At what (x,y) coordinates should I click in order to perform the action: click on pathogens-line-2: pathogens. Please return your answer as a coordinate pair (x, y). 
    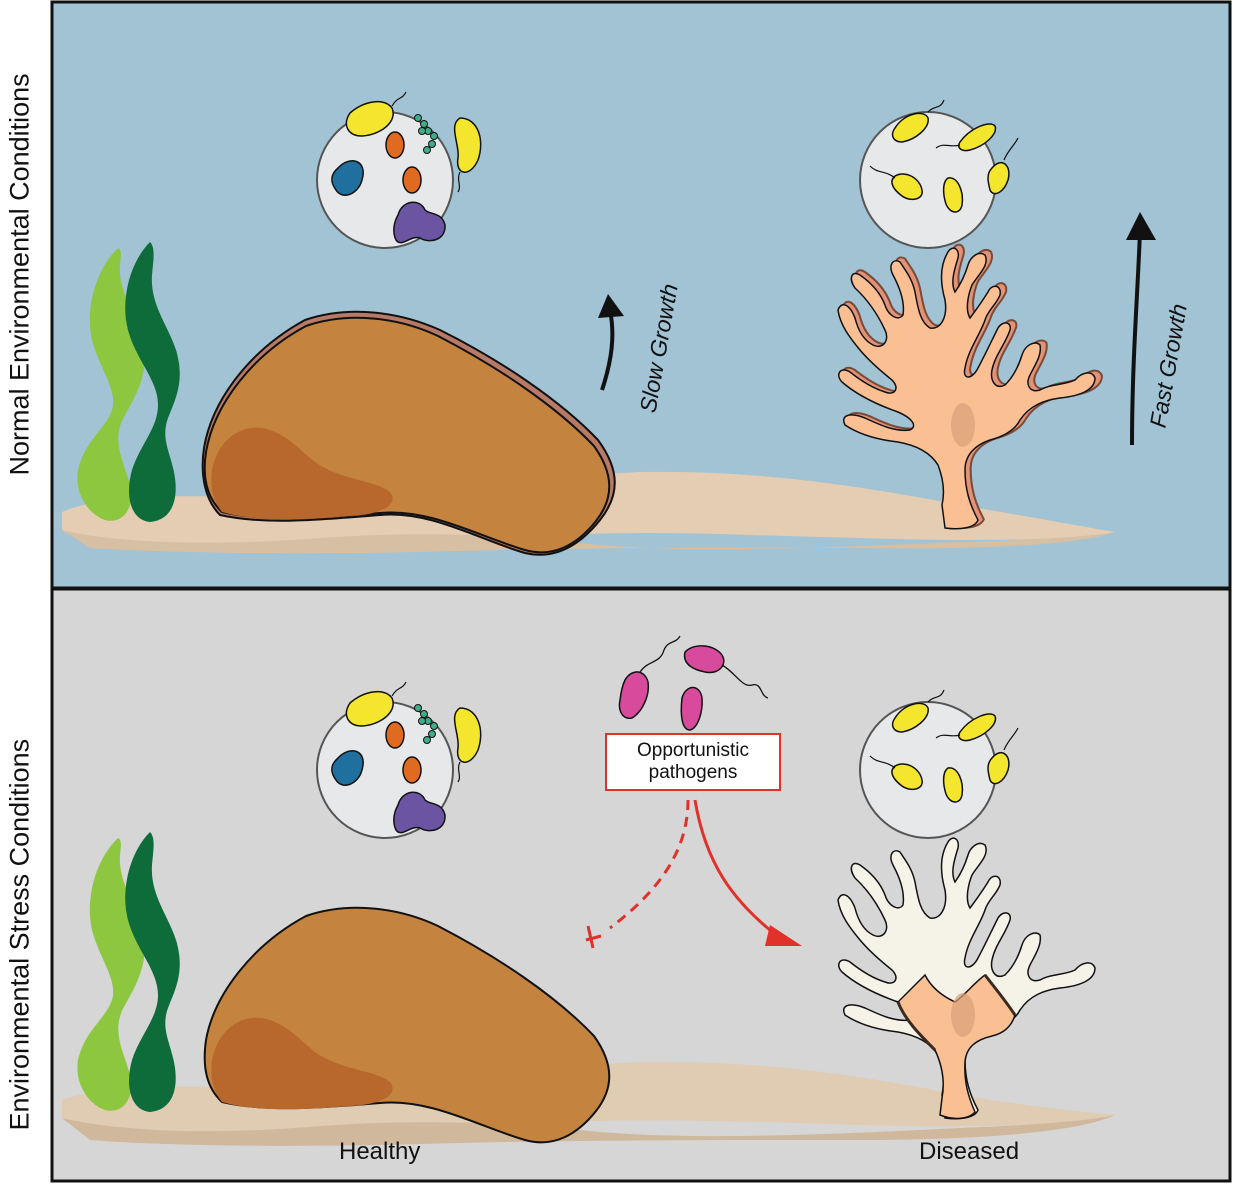
    Looking at the image, I should click on (693, 772).